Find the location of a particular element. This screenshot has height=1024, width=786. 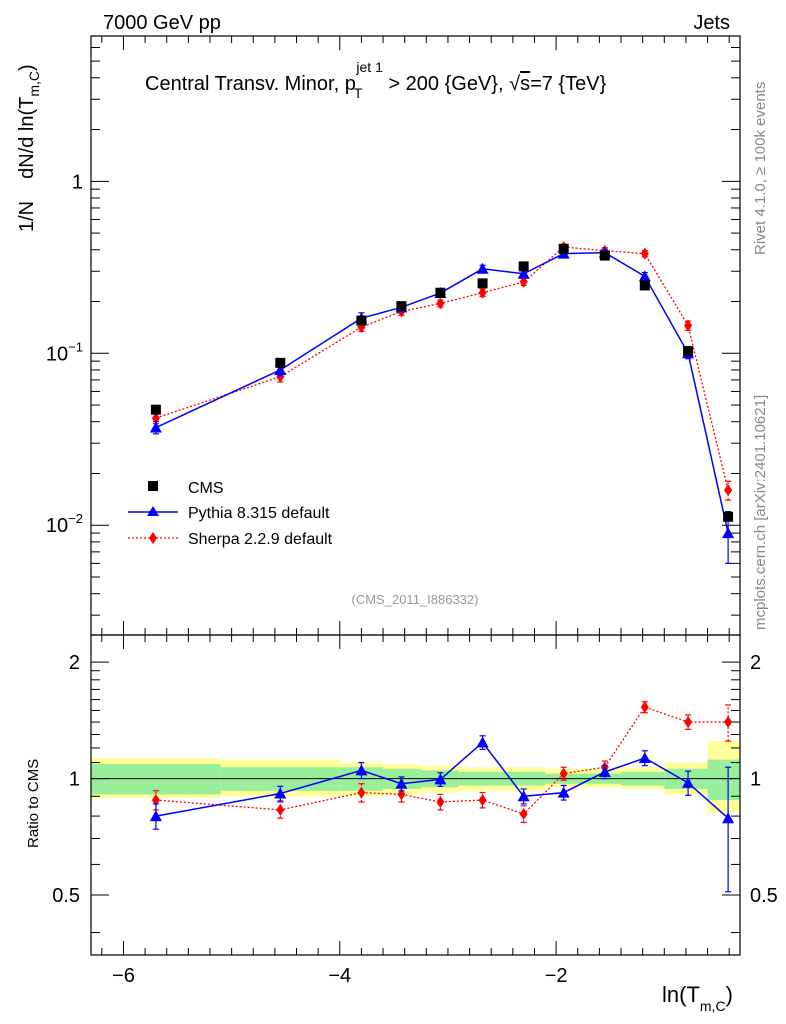

x-axis-label-sub: m,C is located at coordinates (713, 1006).